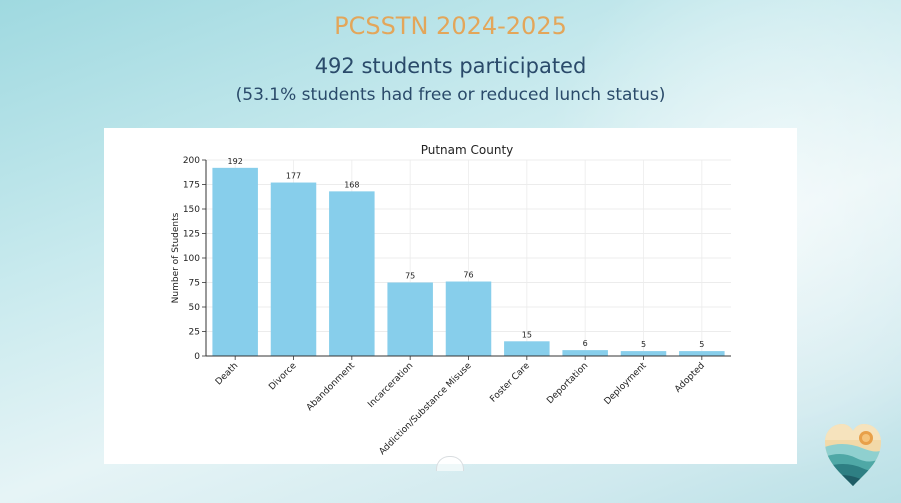  Describe the element at coordinates (293, 176) in the screenshot. I see `bar-value-label: 177` at that location.